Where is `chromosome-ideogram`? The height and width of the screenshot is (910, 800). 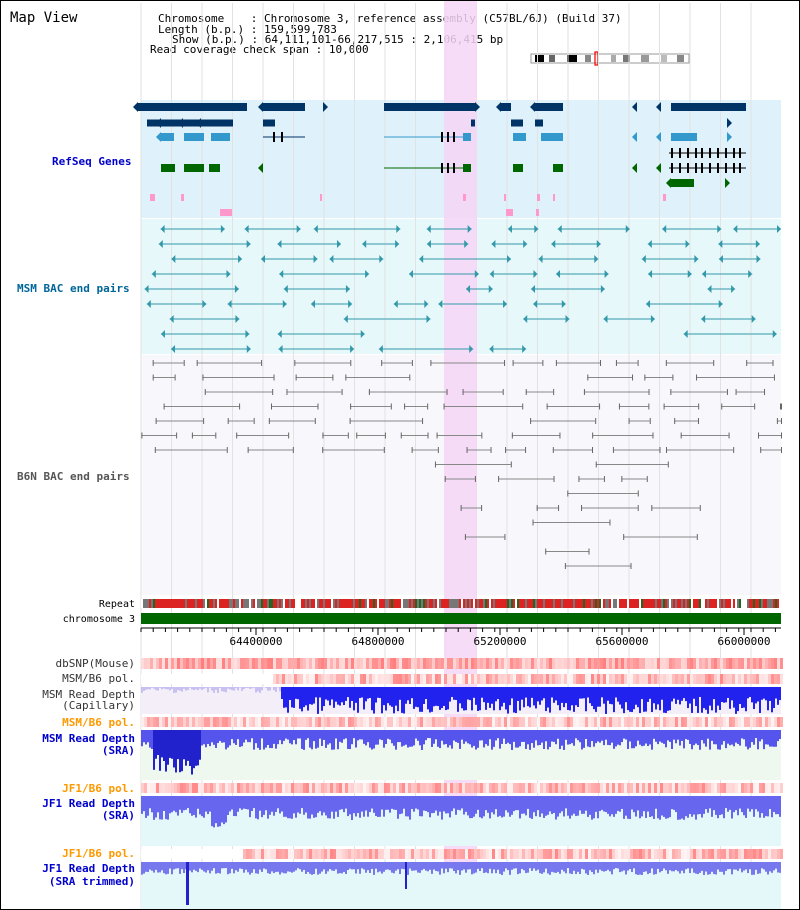 chromosome-ideogram is located at coordinates (610, 58).